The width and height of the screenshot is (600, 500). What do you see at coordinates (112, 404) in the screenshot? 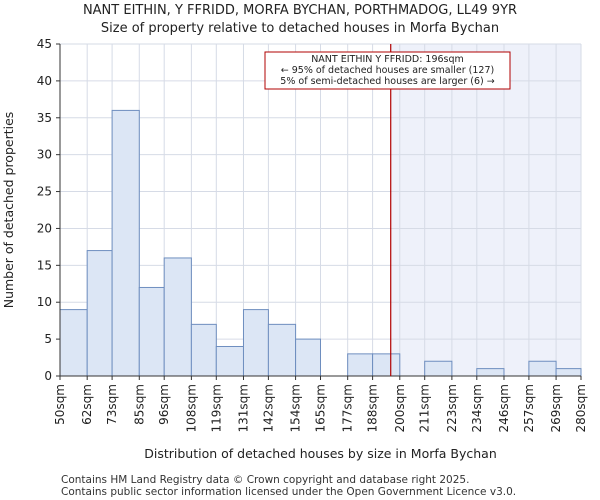
I see `x-tick-label: 73sqm` at bounding box center [112, 404].